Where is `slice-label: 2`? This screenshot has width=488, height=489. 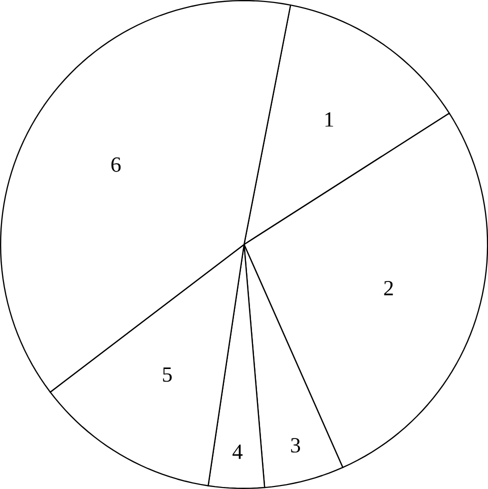 slice-label: 2 is located at coordinates (388, 288).